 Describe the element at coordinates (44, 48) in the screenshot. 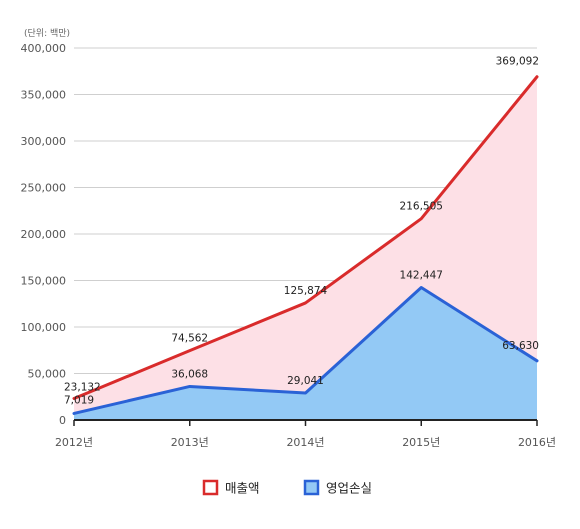

I see `y-tick-label: 400,000` at that location.